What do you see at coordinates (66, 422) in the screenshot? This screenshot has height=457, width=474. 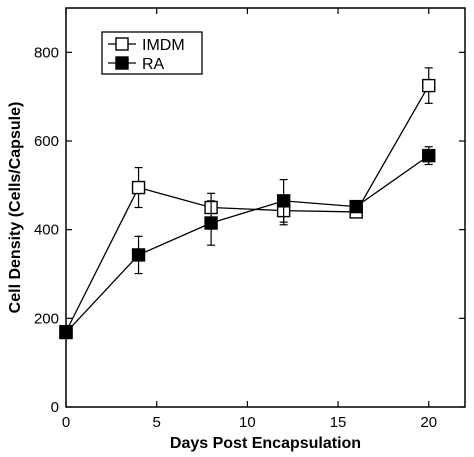 I see `x-tick-label: 0` at bounding box center [66, 422].